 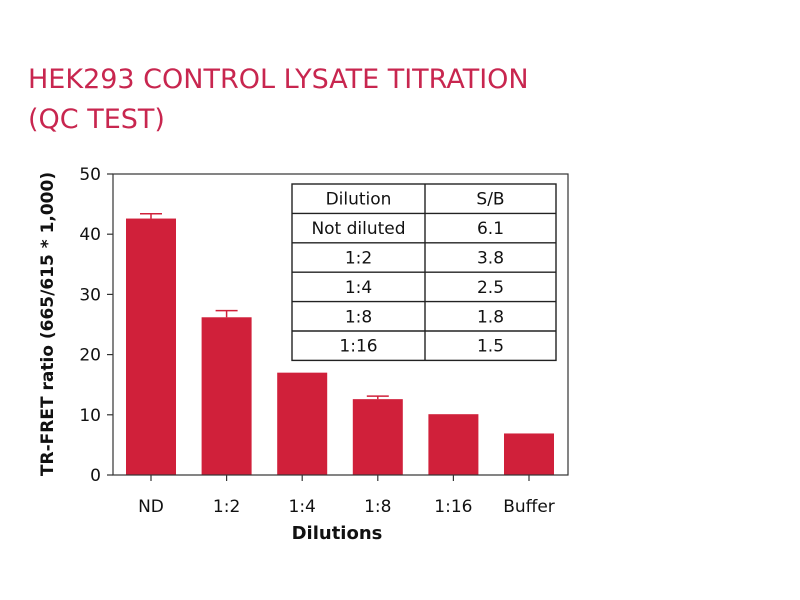 What do you see at coordinates (90, 356) in the screenshot?
I see `y-tick-label-2: 20` at bounding box center [90, 356].